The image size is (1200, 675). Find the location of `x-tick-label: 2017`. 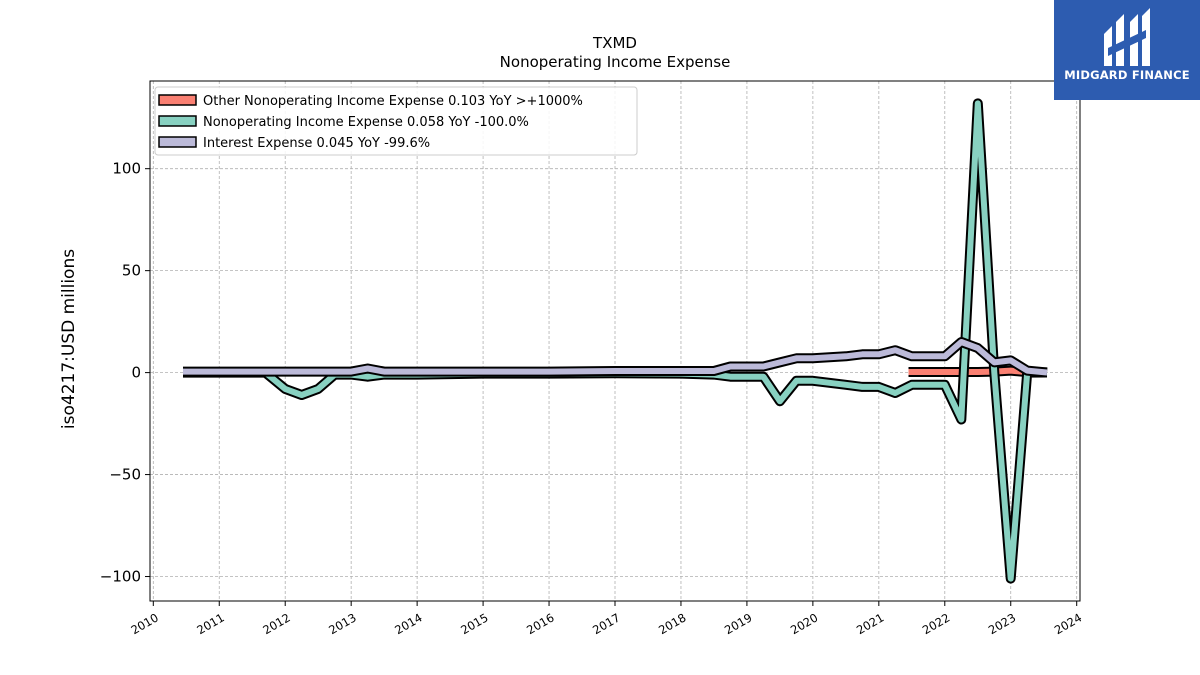

x-tick-label: 2017 is located at coordinates (606, 623).